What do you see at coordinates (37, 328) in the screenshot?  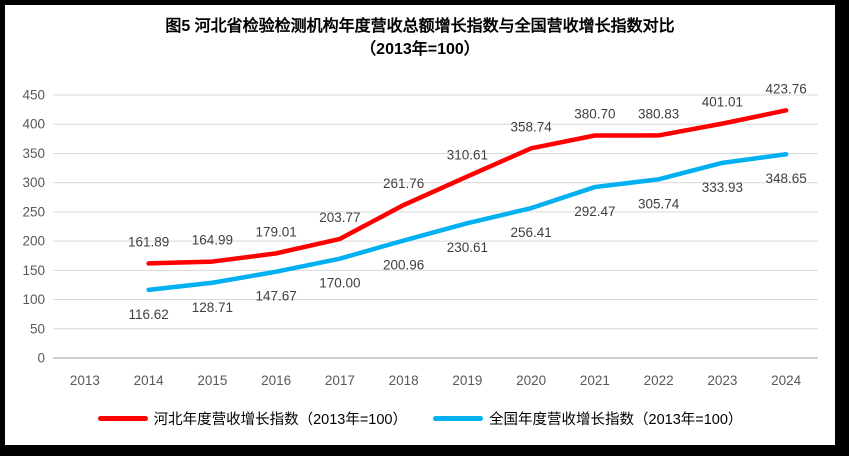 I see `y-tick-label: 50` at bounding box center [37, 328].